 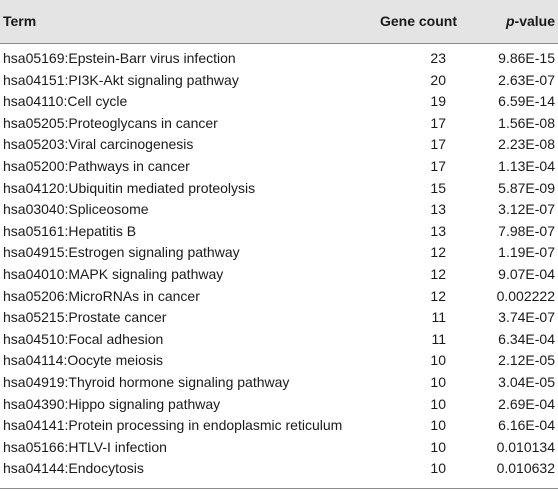 What do you see at coordinates (83, 338) in the screenshot?
I see `row-term: hsa04510:Focal adhesion` at bounding box center [83, 338].